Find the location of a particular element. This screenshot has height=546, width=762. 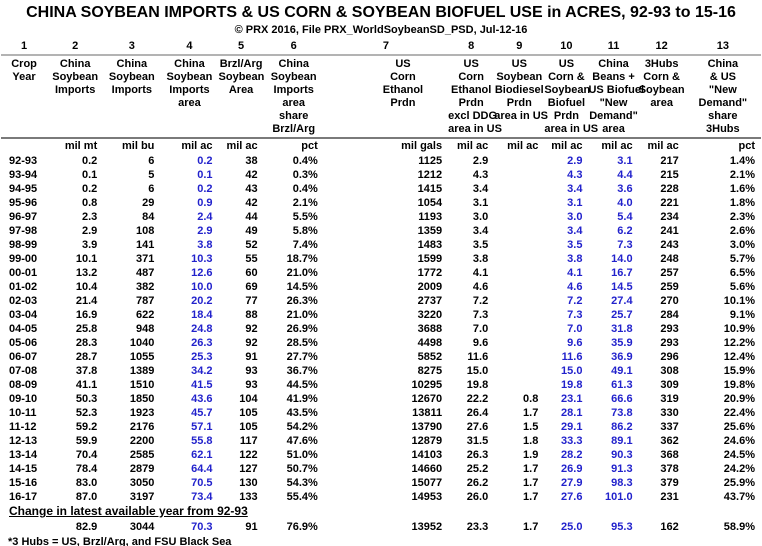

value-cell: 1193 is located at coordinates (430, 217).